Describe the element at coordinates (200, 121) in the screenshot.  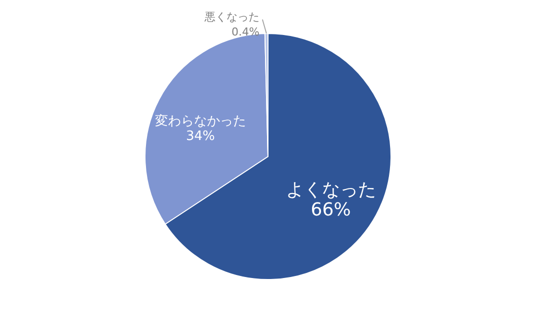
I see `slice-label: 変わらなかった` at that location.